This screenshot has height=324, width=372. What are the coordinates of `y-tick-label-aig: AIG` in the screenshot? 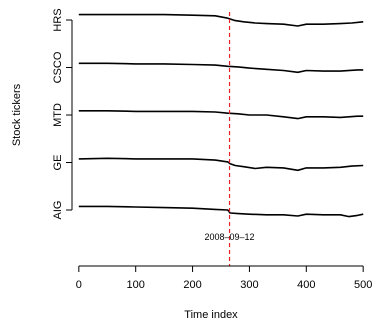 It's located at (58, 210).